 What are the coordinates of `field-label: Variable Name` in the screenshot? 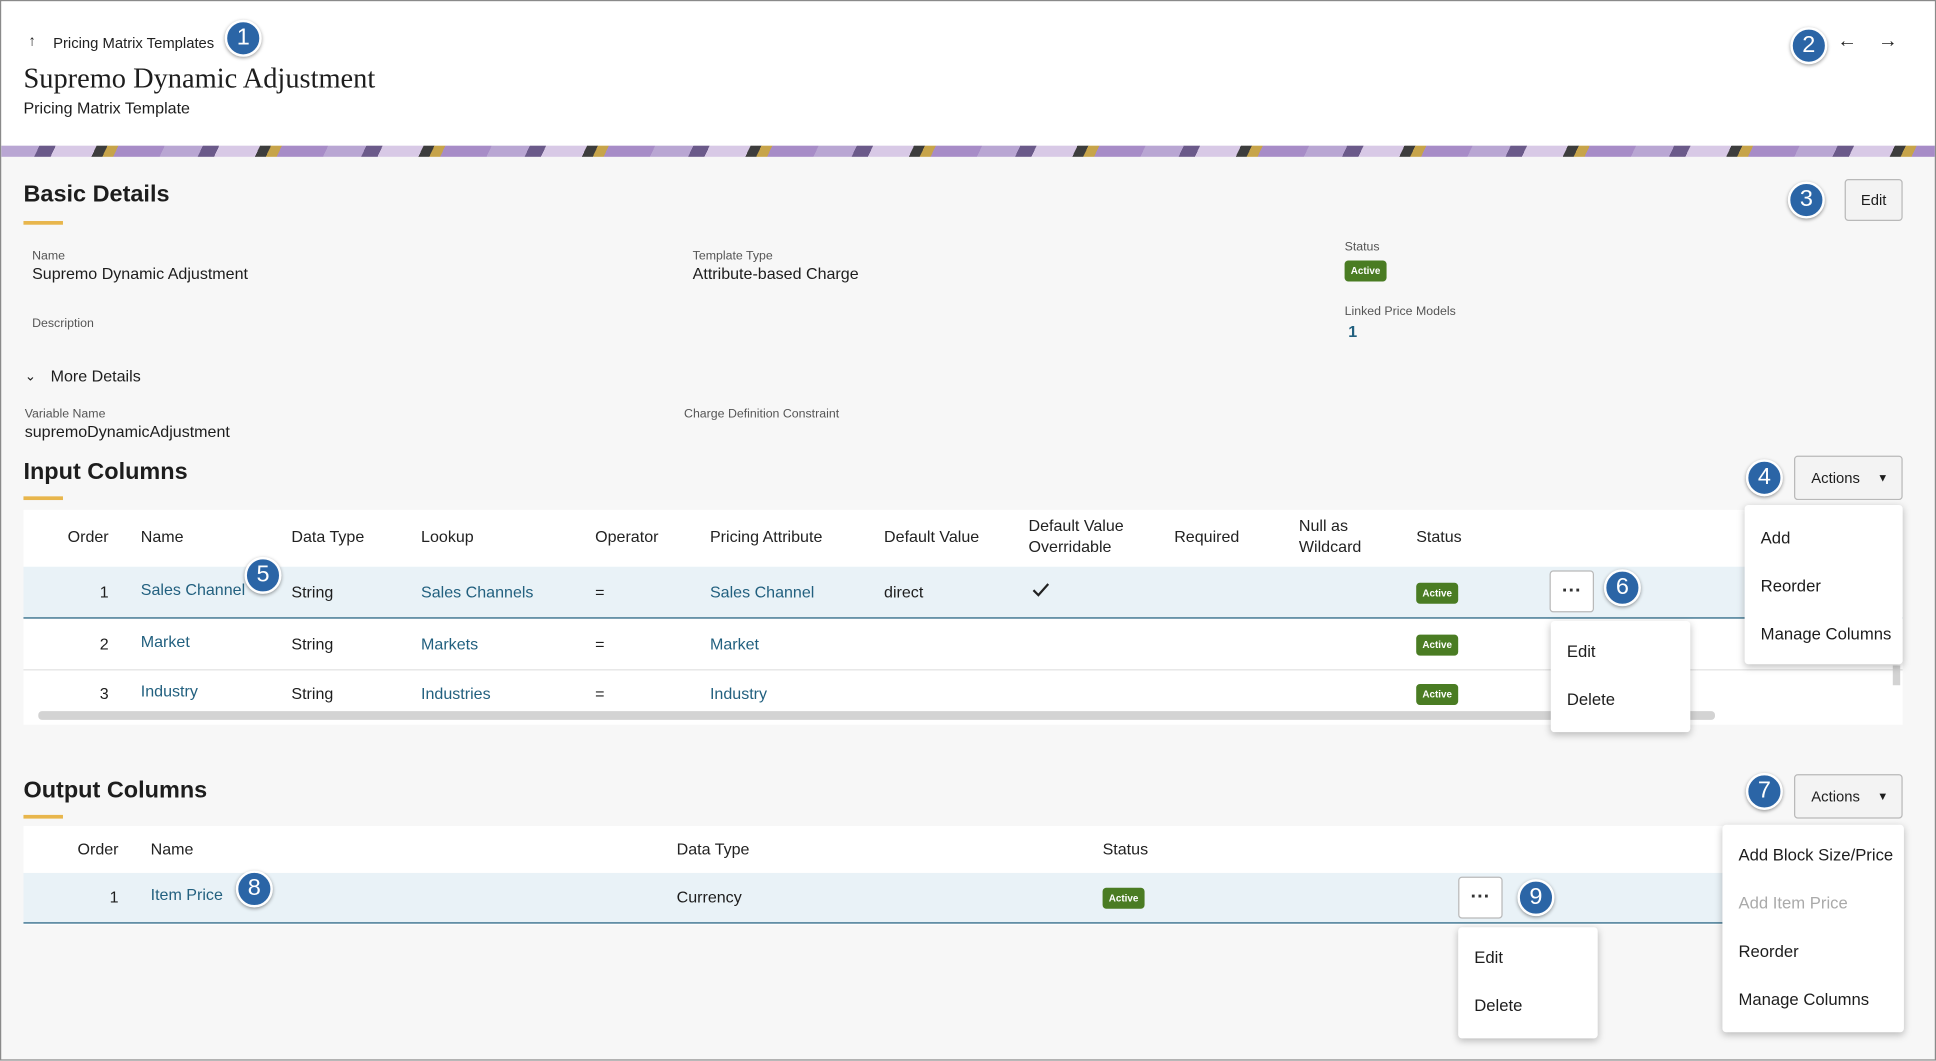 It's located at (65, 414).